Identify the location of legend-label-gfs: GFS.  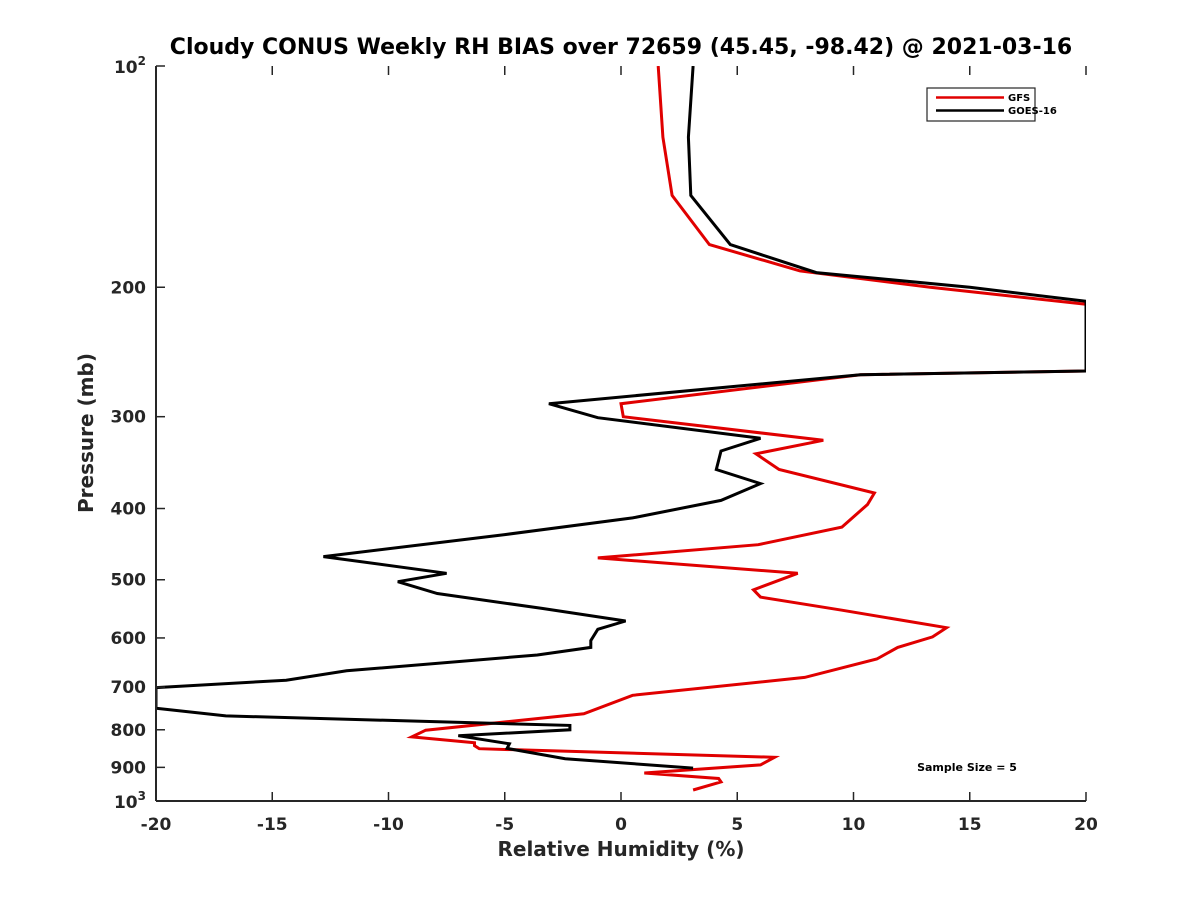
(1019, 98).